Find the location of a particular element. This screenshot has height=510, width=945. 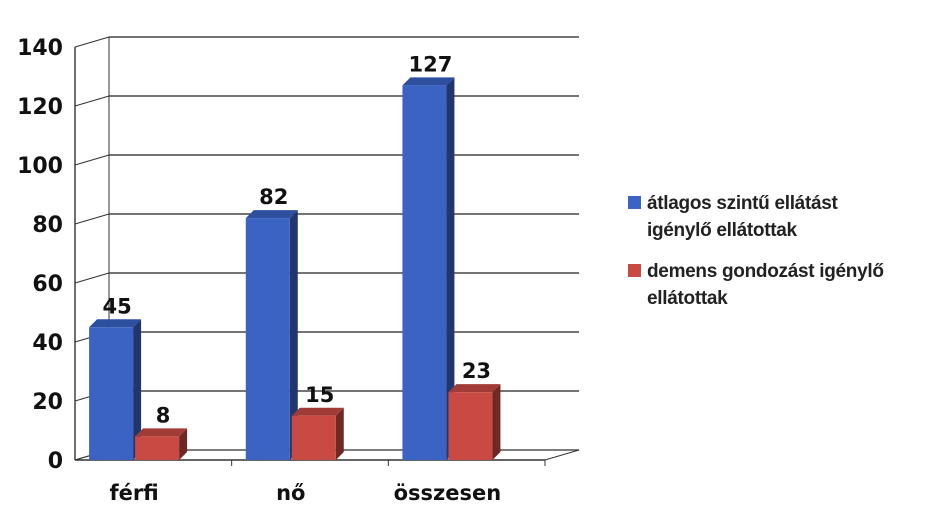

y-tick-label: 40 is located at coordinates (47, 343).